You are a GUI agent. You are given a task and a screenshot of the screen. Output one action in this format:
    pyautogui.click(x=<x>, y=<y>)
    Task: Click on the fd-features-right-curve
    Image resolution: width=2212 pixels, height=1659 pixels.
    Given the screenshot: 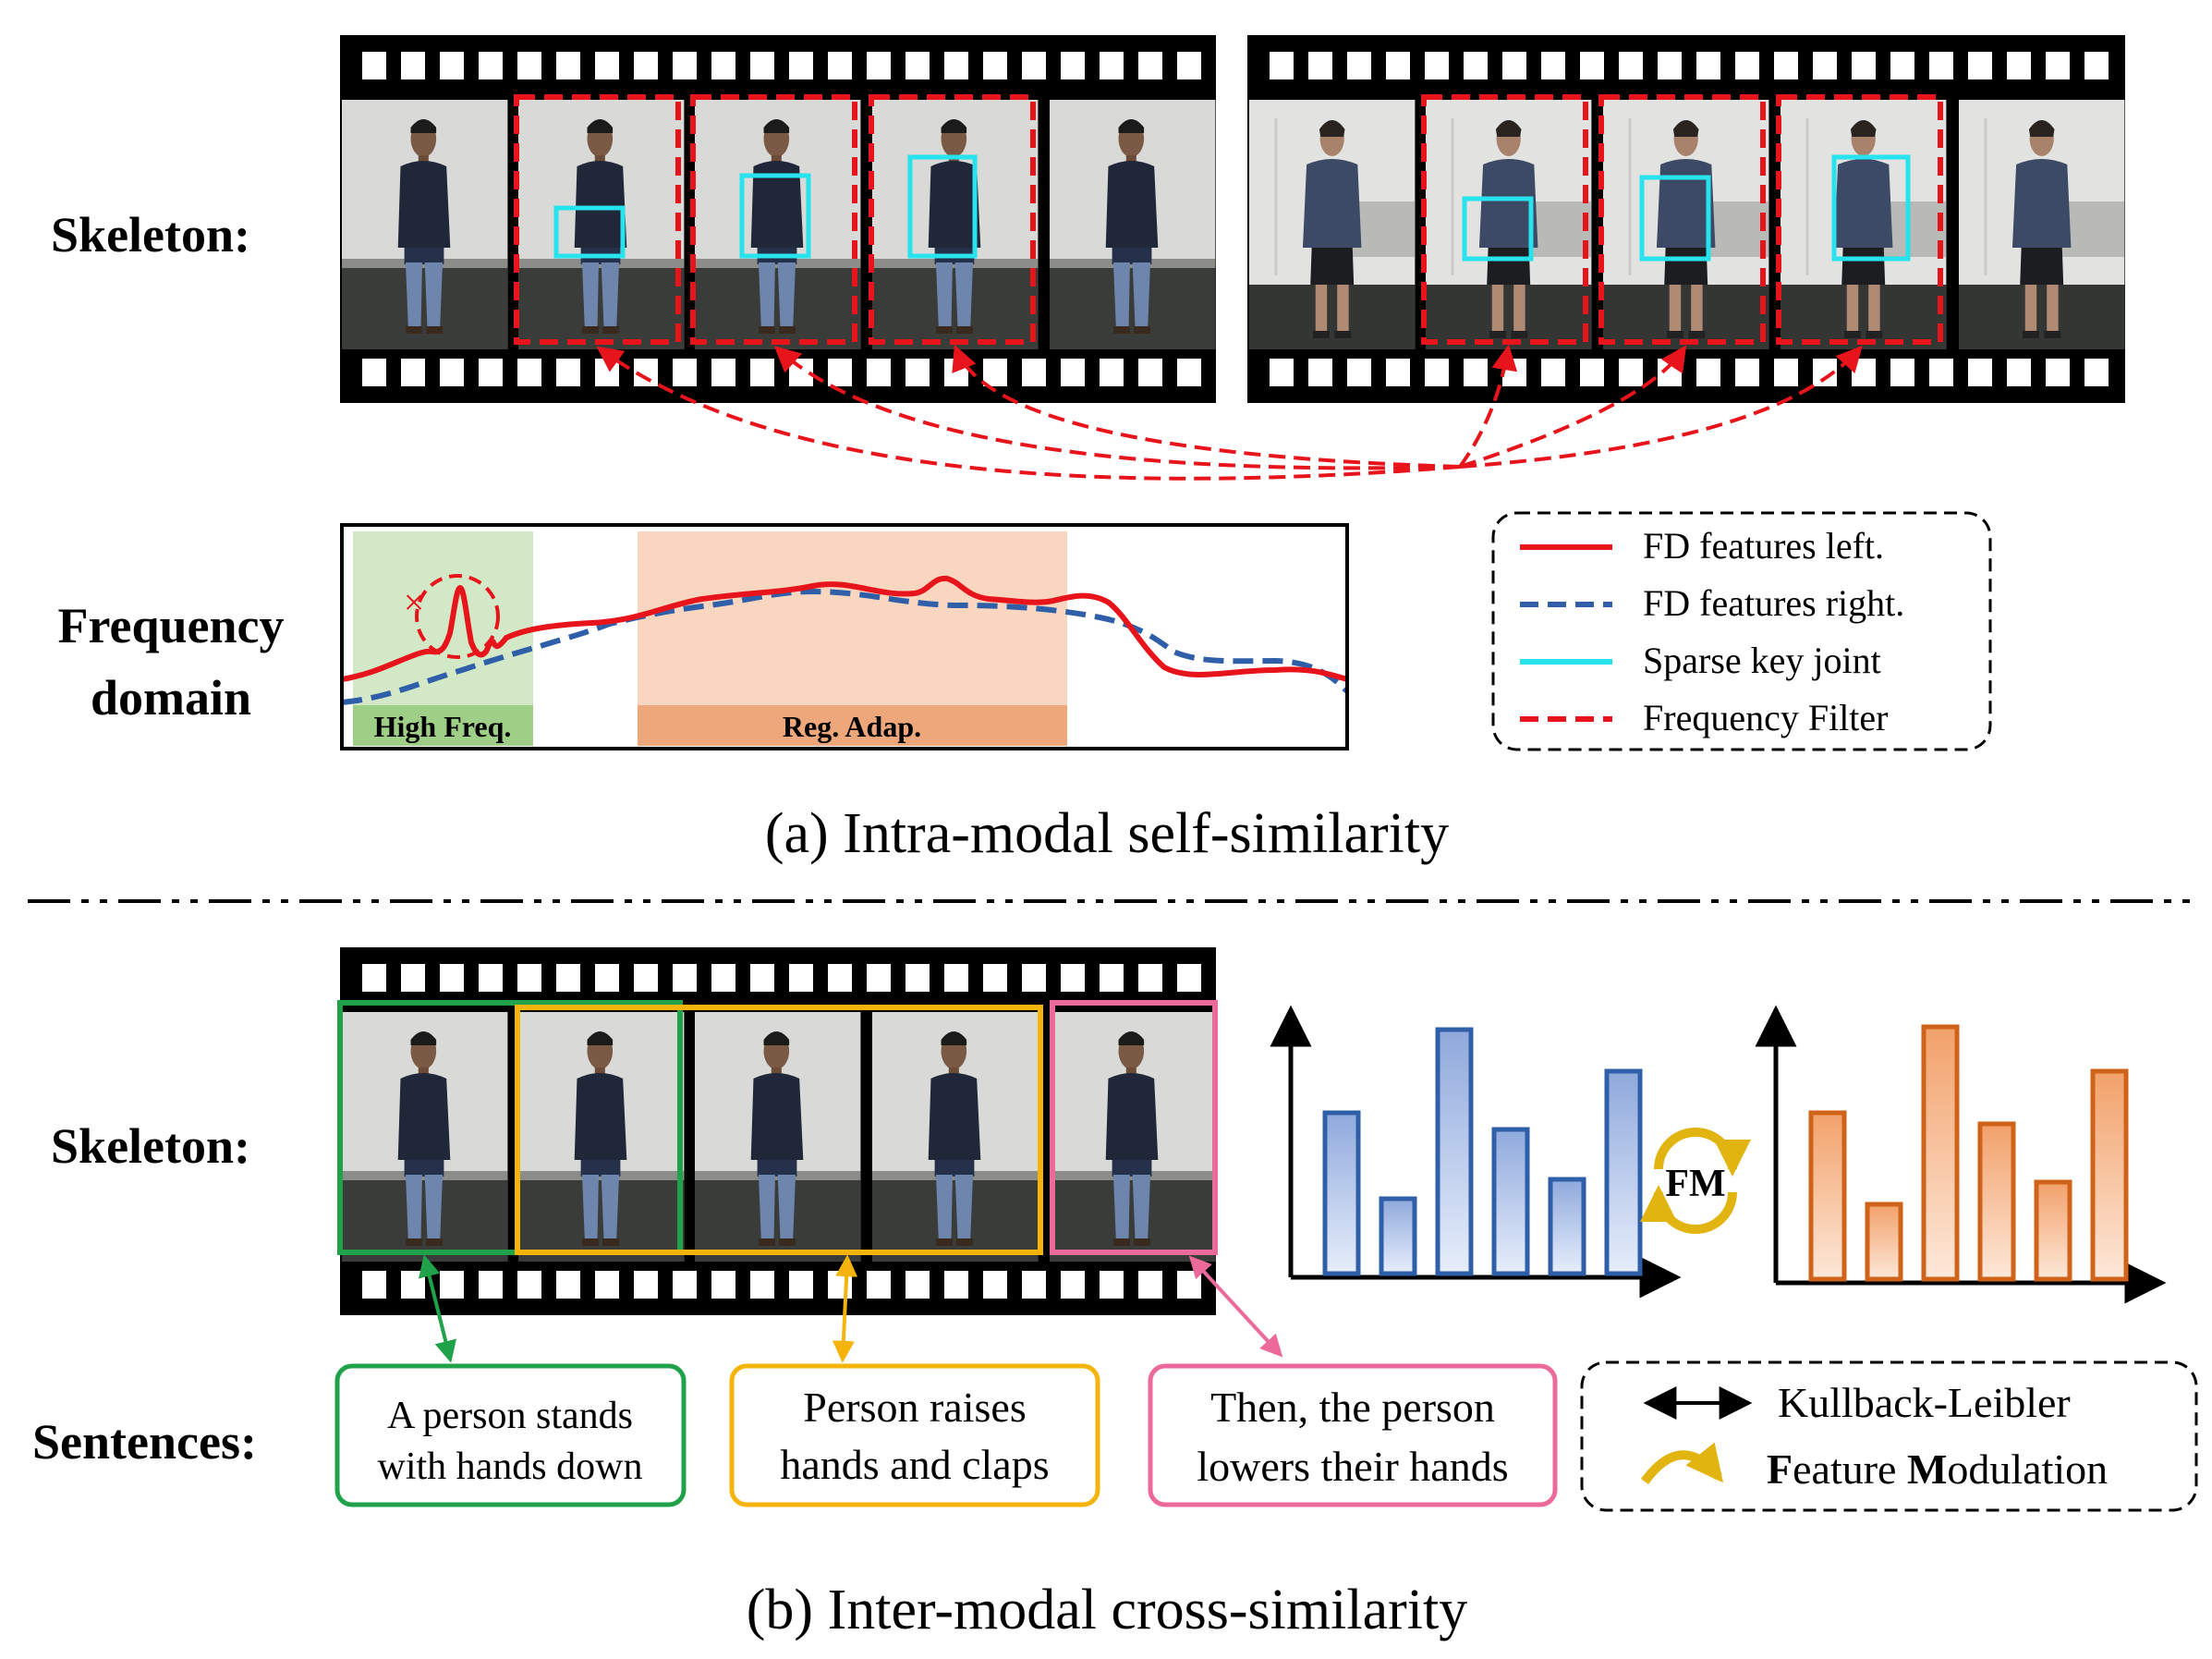 What is the action you would take?
    pyautogui.click(x=845, y=646)
    